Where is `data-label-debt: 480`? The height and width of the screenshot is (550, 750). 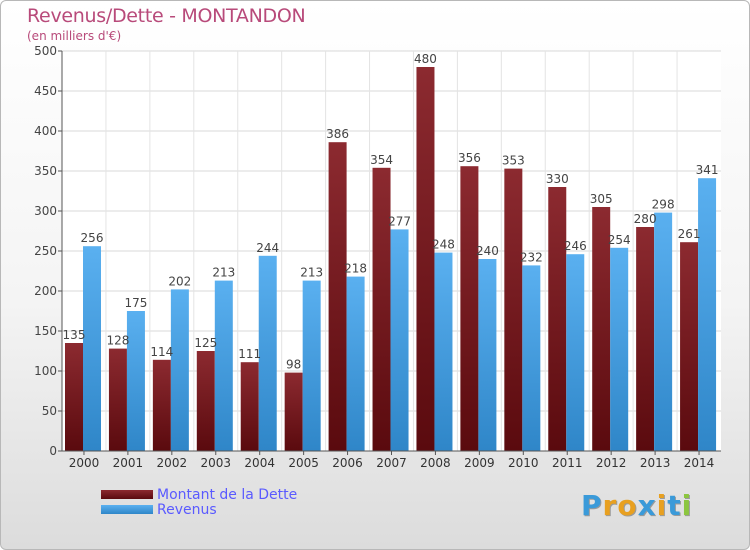 data-label-debt: 480 is located at coordinates (425, 59).